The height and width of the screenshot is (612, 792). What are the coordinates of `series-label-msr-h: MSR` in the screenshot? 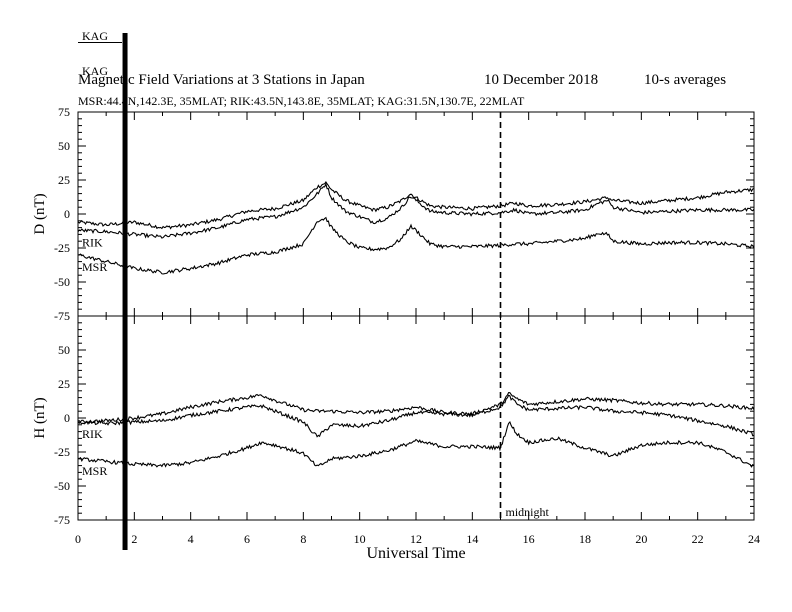 It's located at (94, 471).